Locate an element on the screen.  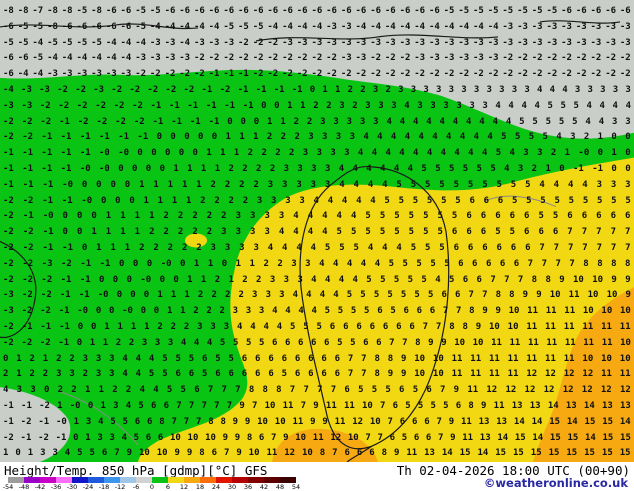
legend-tick-label: 36 is located at coordinates (248, 487).